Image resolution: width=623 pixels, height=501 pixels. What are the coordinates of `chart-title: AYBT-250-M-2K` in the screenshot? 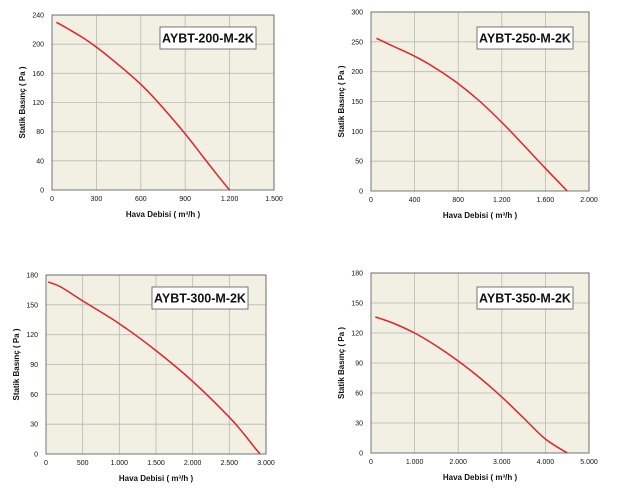 It's located at (525, 39).